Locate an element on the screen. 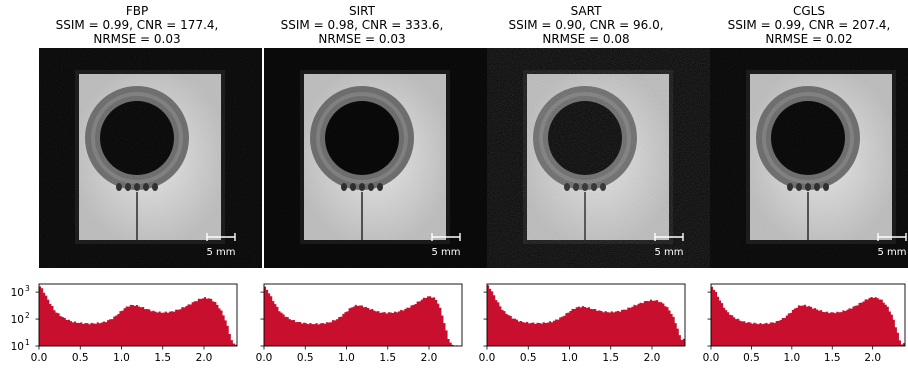 The image size is (908, 369). method-name: FBP is located at coordinates (137, 11).